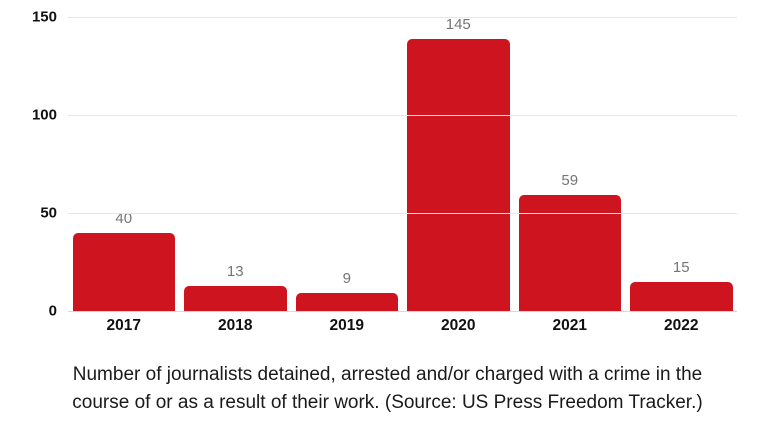  Describe the element at coordinates (44, 115) in the screenshot. I see `y-tick-label: 100` at that location.